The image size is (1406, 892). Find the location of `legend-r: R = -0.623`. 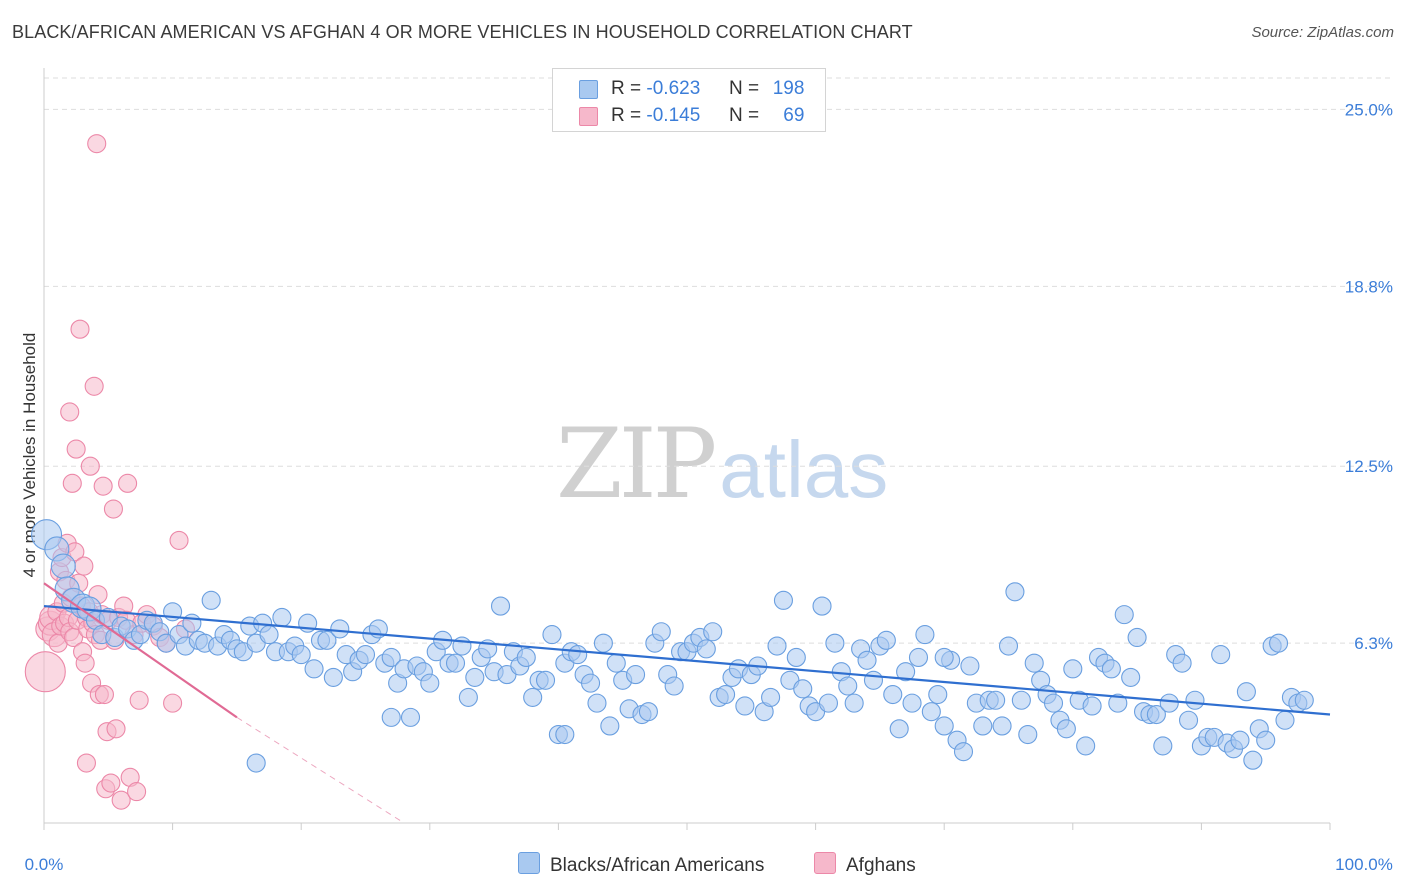

legend-r: R = -0.623 is located at coordinates (656, 88).